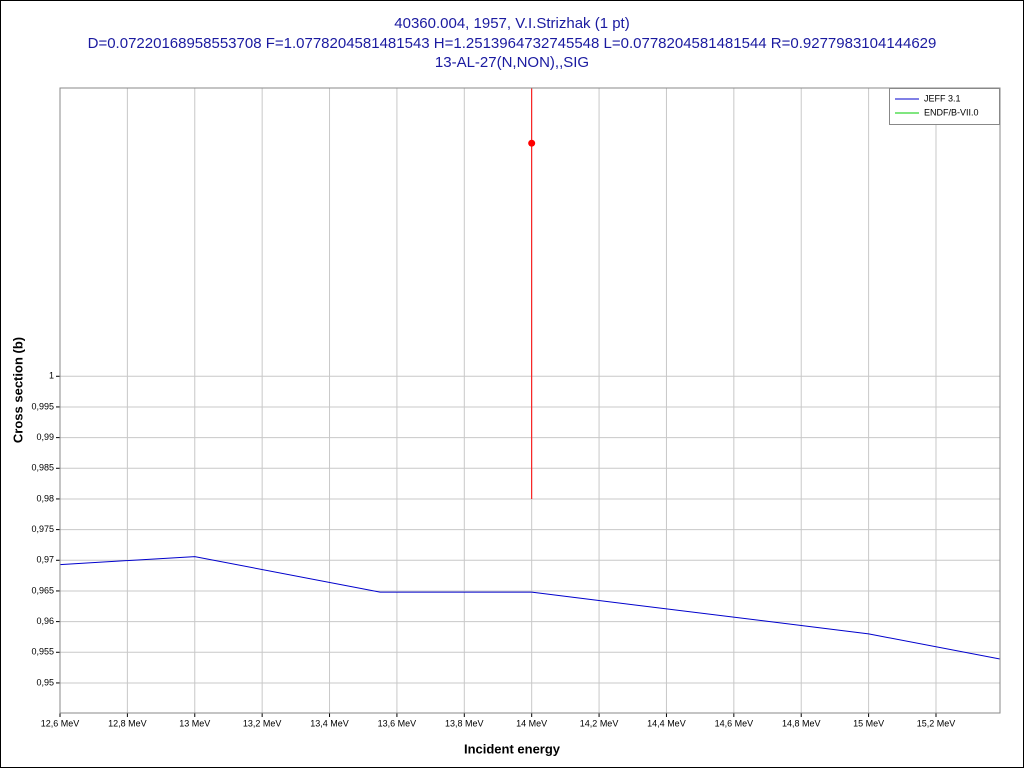 This screenshot has width=1024, height=768. What do you see at coordinates (45, 682) in the screenshot?
I see `y-tick-label: 0,95` at bounding box center [45, 682].